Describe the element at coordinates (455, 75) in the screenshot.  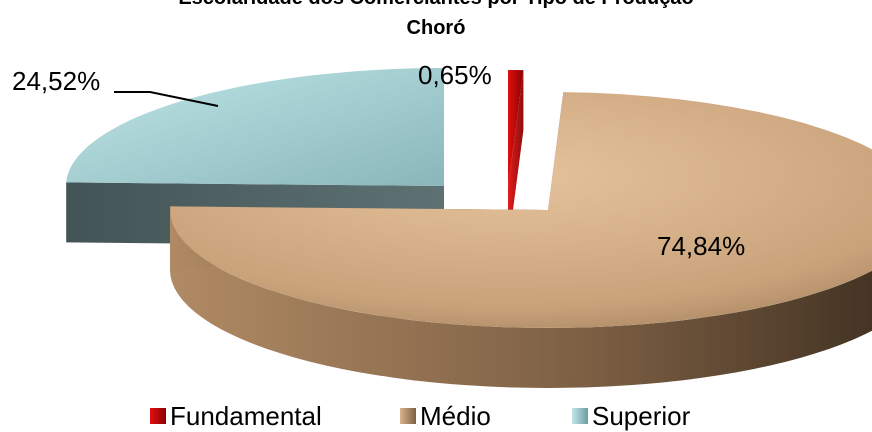
I see `data-label-fundamental: 0,65%` at that location.